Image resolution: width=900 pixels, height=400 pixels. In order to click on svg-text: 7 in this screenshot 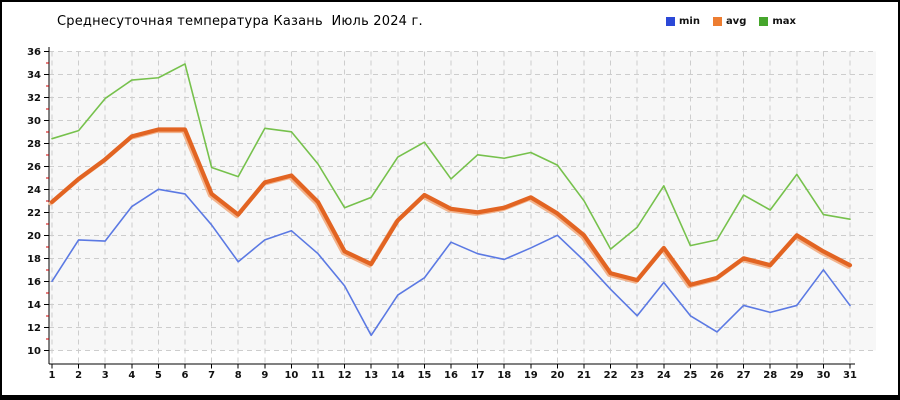, I will do `click(211, 375)`.